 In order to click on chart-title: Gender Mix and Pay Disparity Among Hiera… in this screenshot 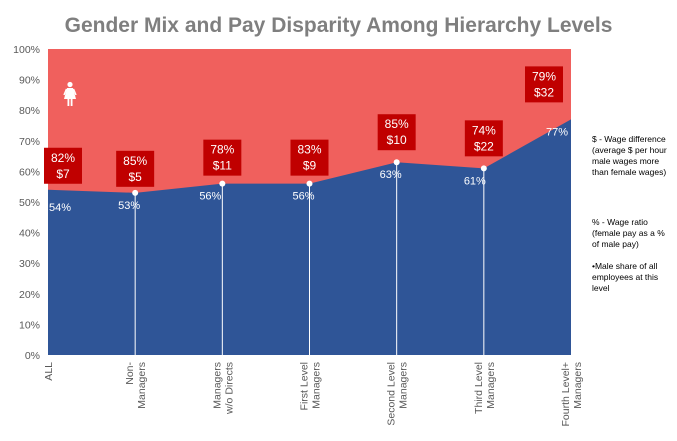, I will do `click(338, 25)`.